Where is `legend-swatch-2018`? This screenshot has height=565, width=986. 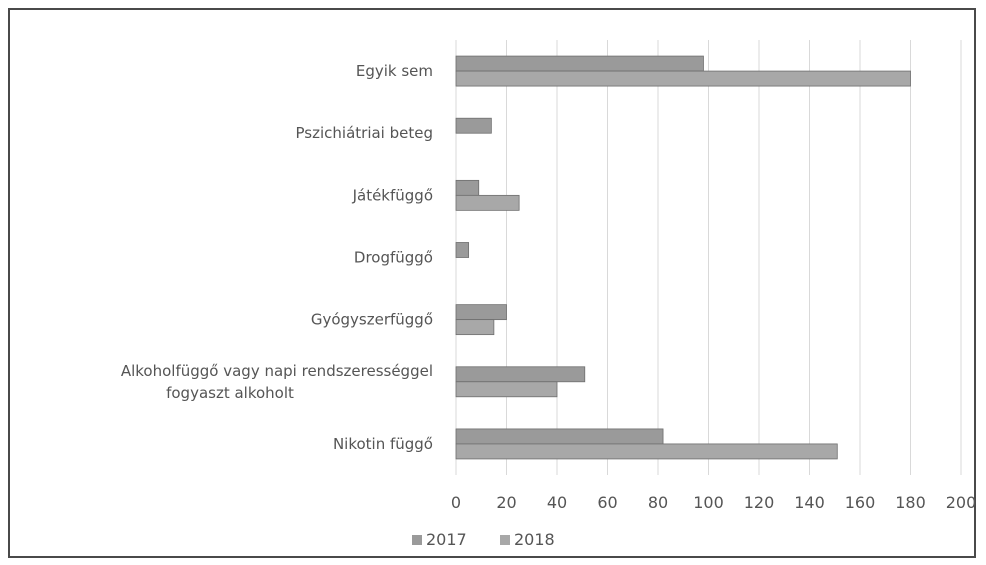 legend-swatch-2018 is located at coordinates (505, 540).